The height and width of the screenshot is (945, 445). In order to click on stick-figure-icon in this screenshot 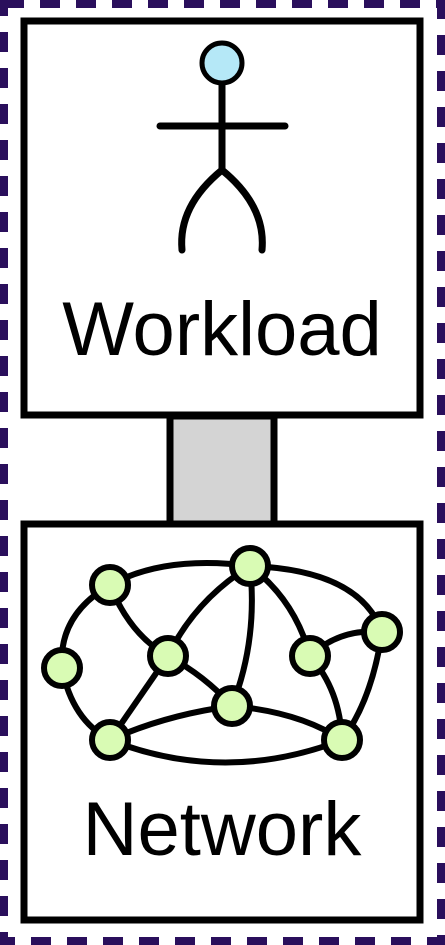, I will do `click(222, 147)`.